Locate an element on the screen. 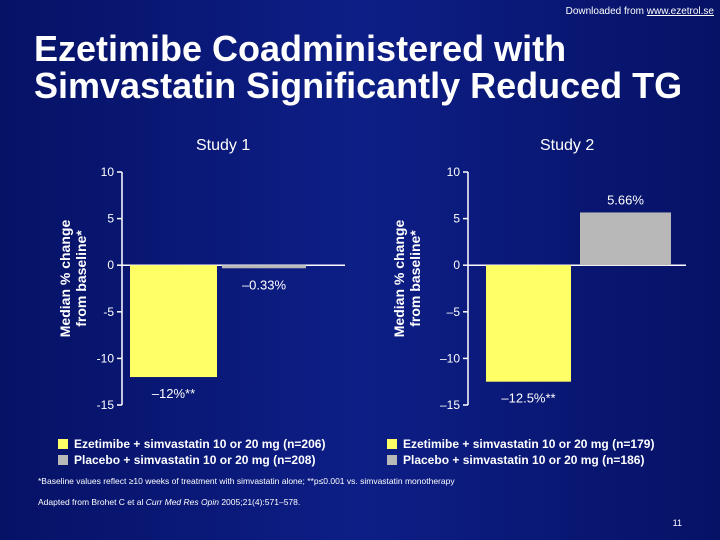 The width and height of the screenshot is (720, 540). citation-prefix: Adapted from Brohet C et al is located at coordinates (92, 502).